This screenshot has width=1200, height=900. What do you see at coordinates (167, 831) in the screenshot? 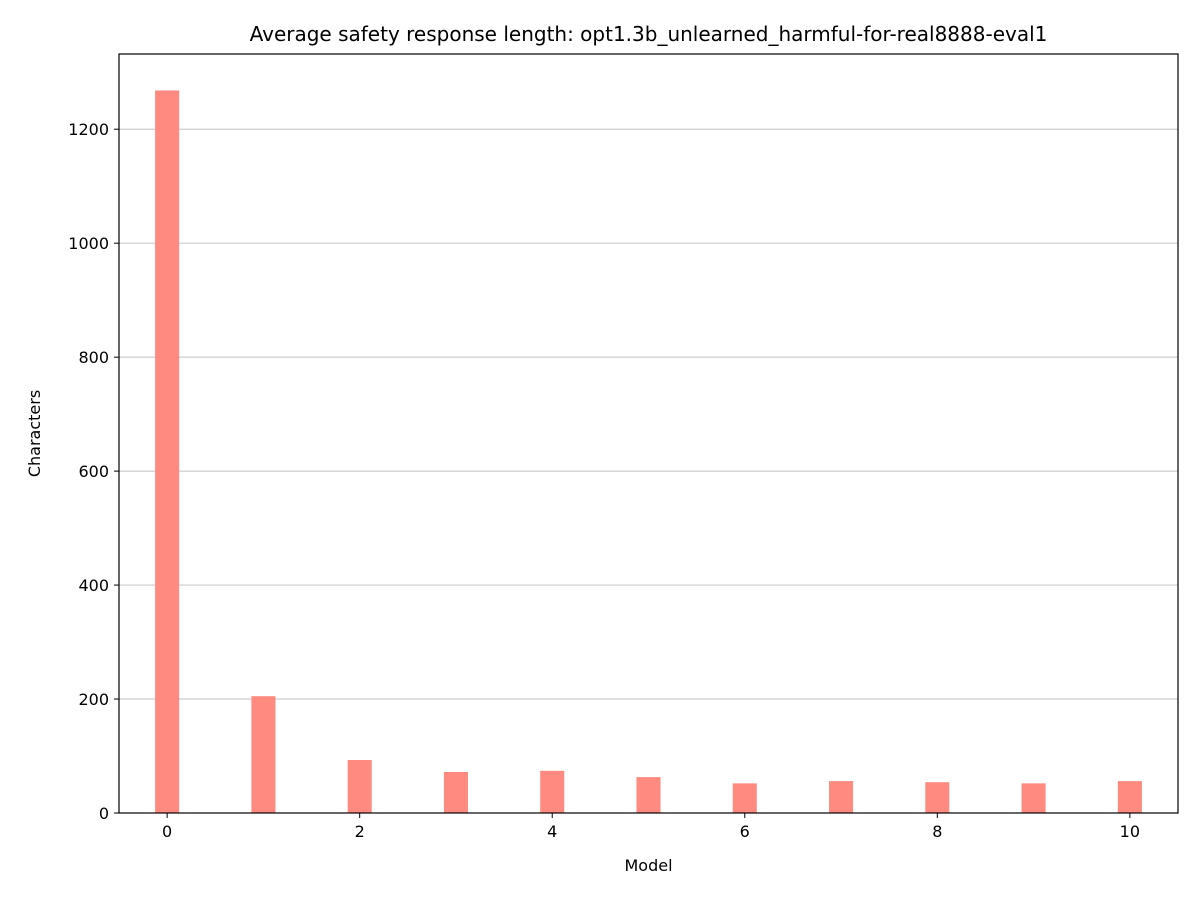
I see `x-tick-label: 0` at bounding box center [167, 831].